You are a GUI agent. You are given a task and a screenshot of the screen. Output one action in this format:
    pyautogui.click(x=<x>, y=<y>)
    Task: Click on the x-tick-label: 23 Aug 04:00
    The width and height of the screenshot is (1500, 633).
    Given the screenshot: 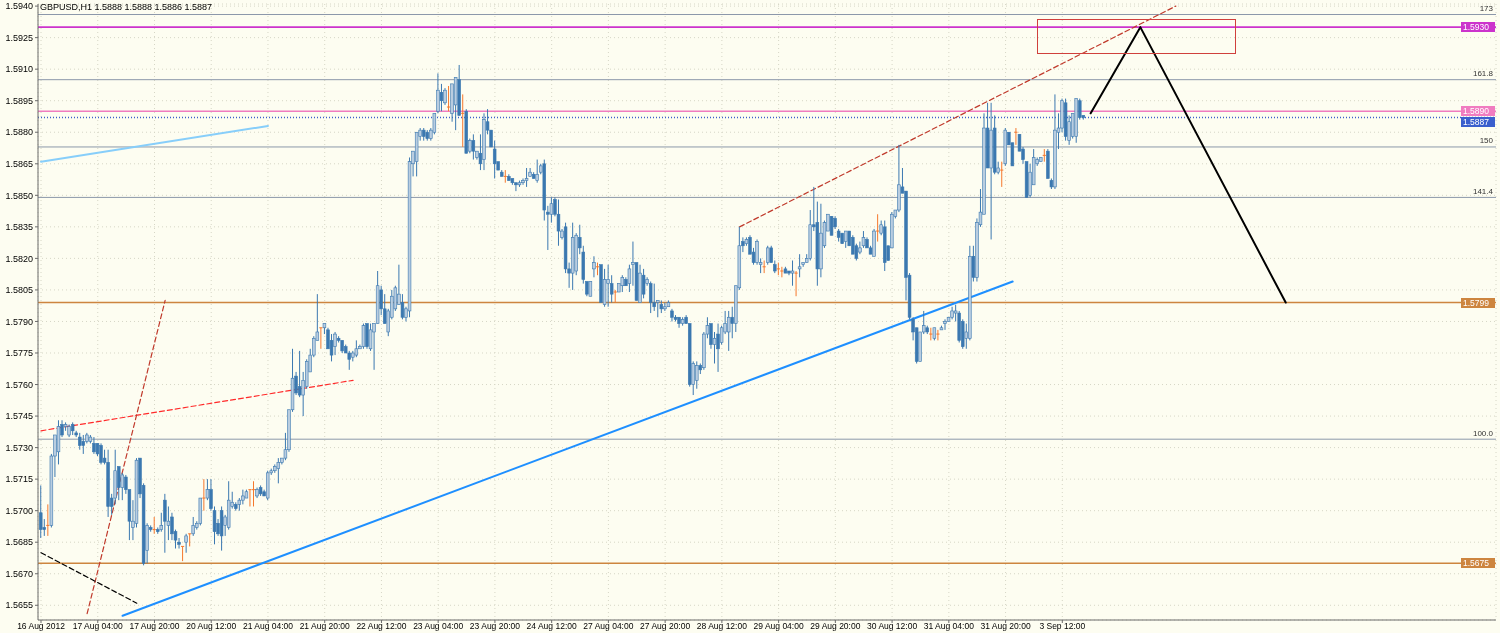 What is the action you would take?
    pyautogui.click(x=438, y=626)
    